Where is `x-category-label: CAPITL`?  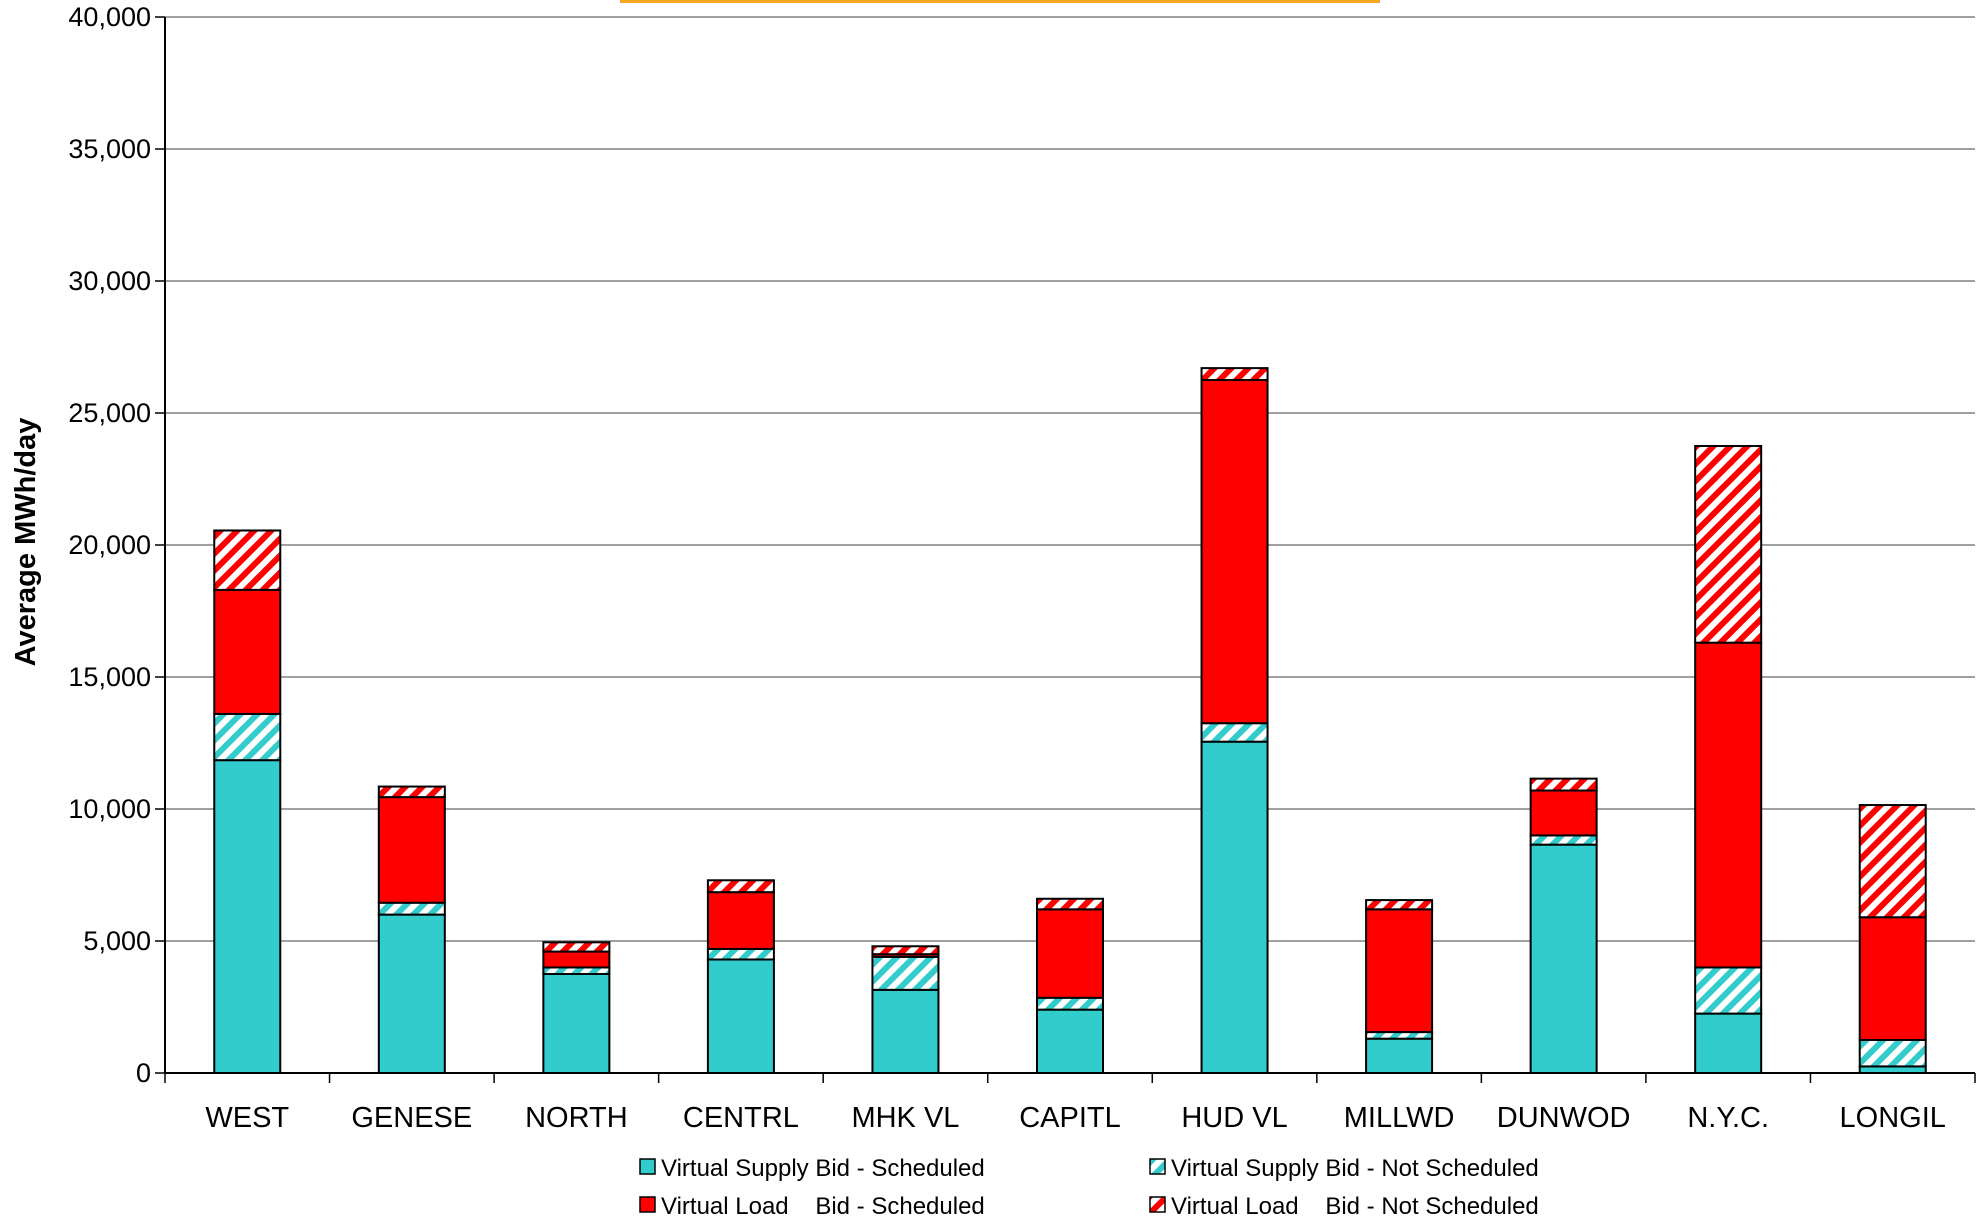 x-category-label: CAPITL is located at coordinates (1070, 1118).